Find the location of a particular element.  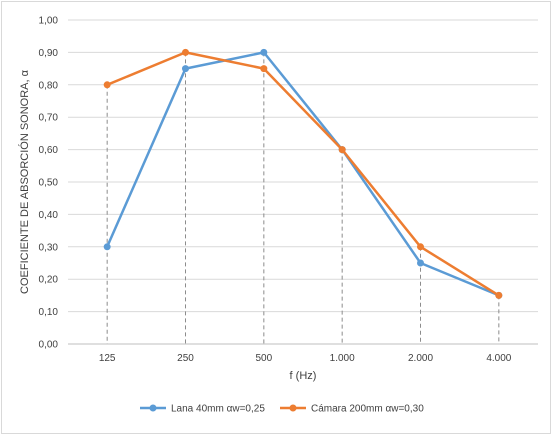

x-tick-label: 250 is located at coordinates (185, 358).